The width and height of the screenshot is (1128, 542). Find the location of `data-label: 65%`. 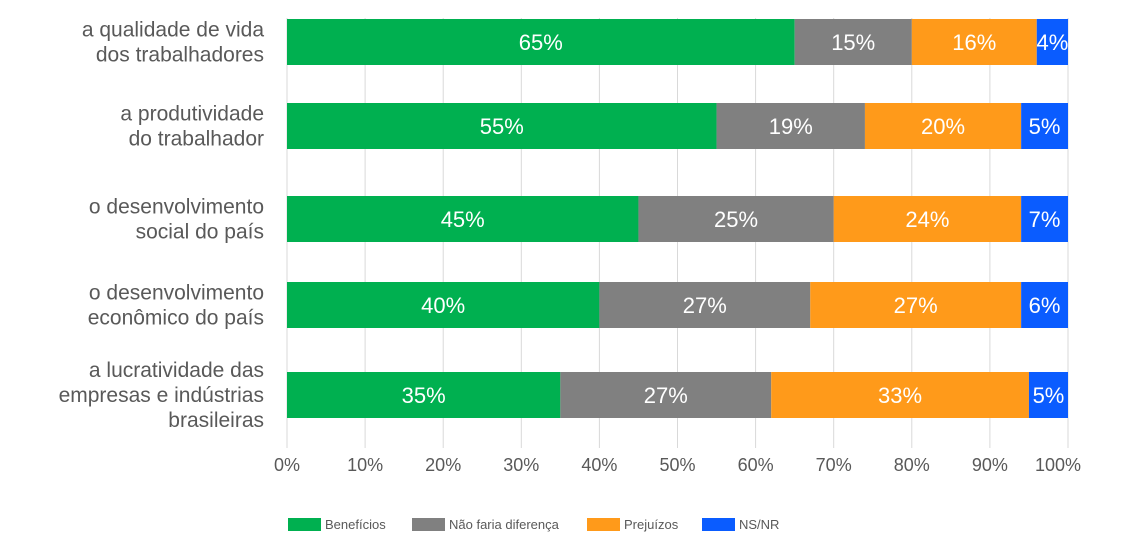

data-label: 65% is located at coordinates (541, 42).